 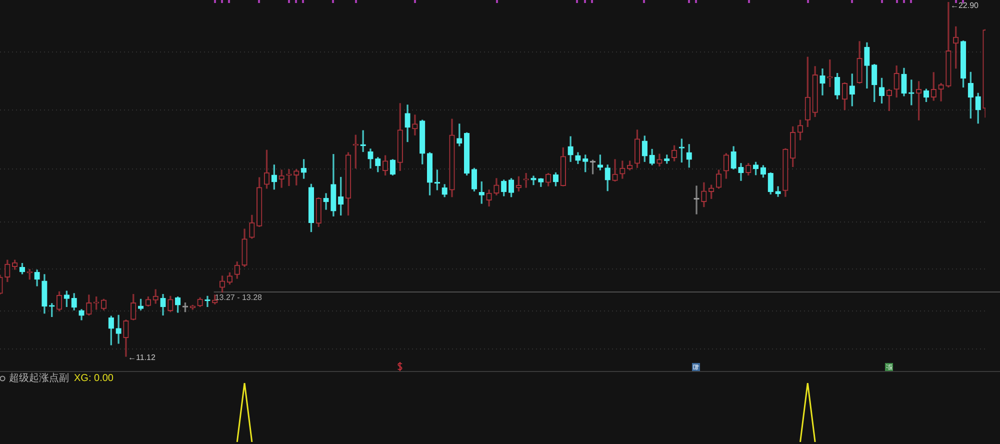 What do you see at coordinates (965, 5) in the screenshot?
I see `annotation: ←22.90` at bounding box center [965, 5].